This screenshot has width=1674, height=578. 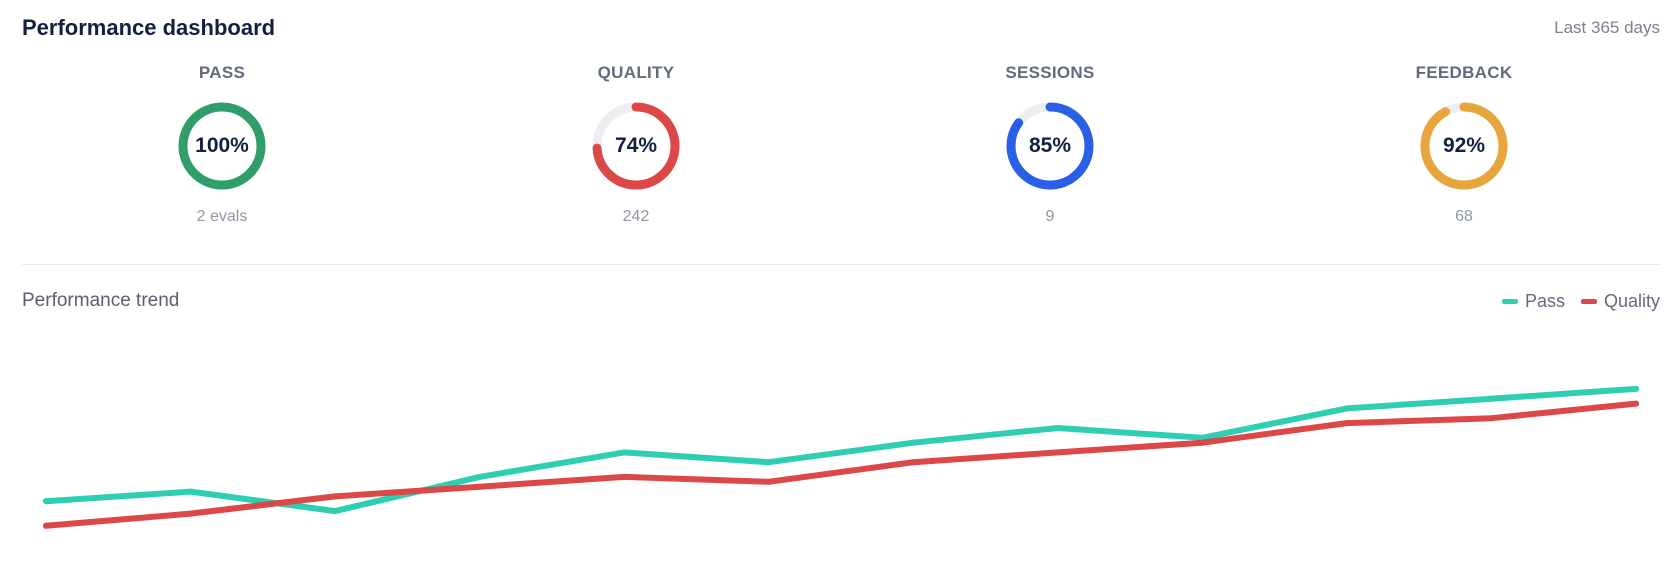 I want to click on dashboard-header: Performance dashboard Last 365 days, so click(x=841, y=28).